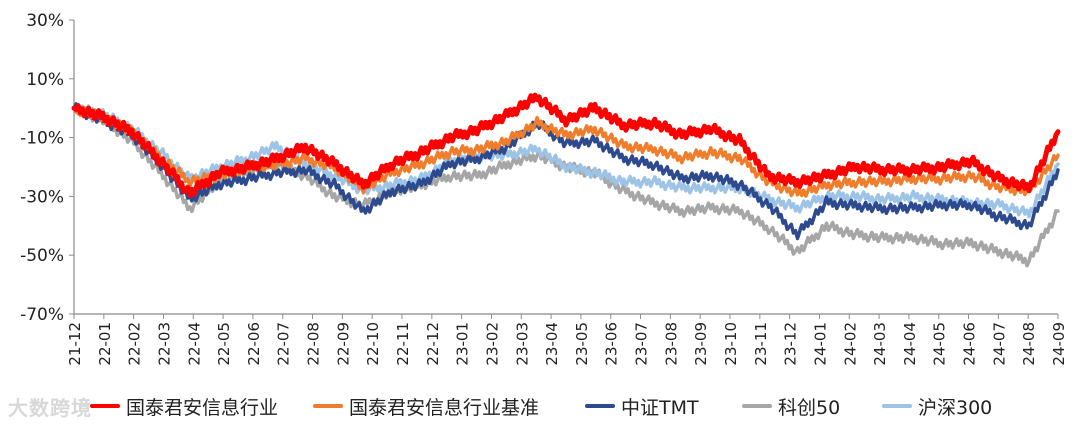 This screenshot has height=435, width=1080. I want to click on legend-item-series-4: 科创50, so click(791, 406).